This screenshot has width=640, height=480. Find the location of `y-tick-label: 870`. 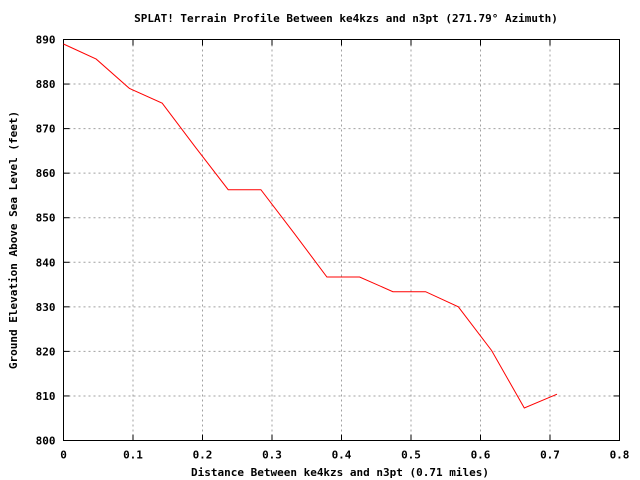

y-tick-label: 870 is located at coordinates (46, 129).